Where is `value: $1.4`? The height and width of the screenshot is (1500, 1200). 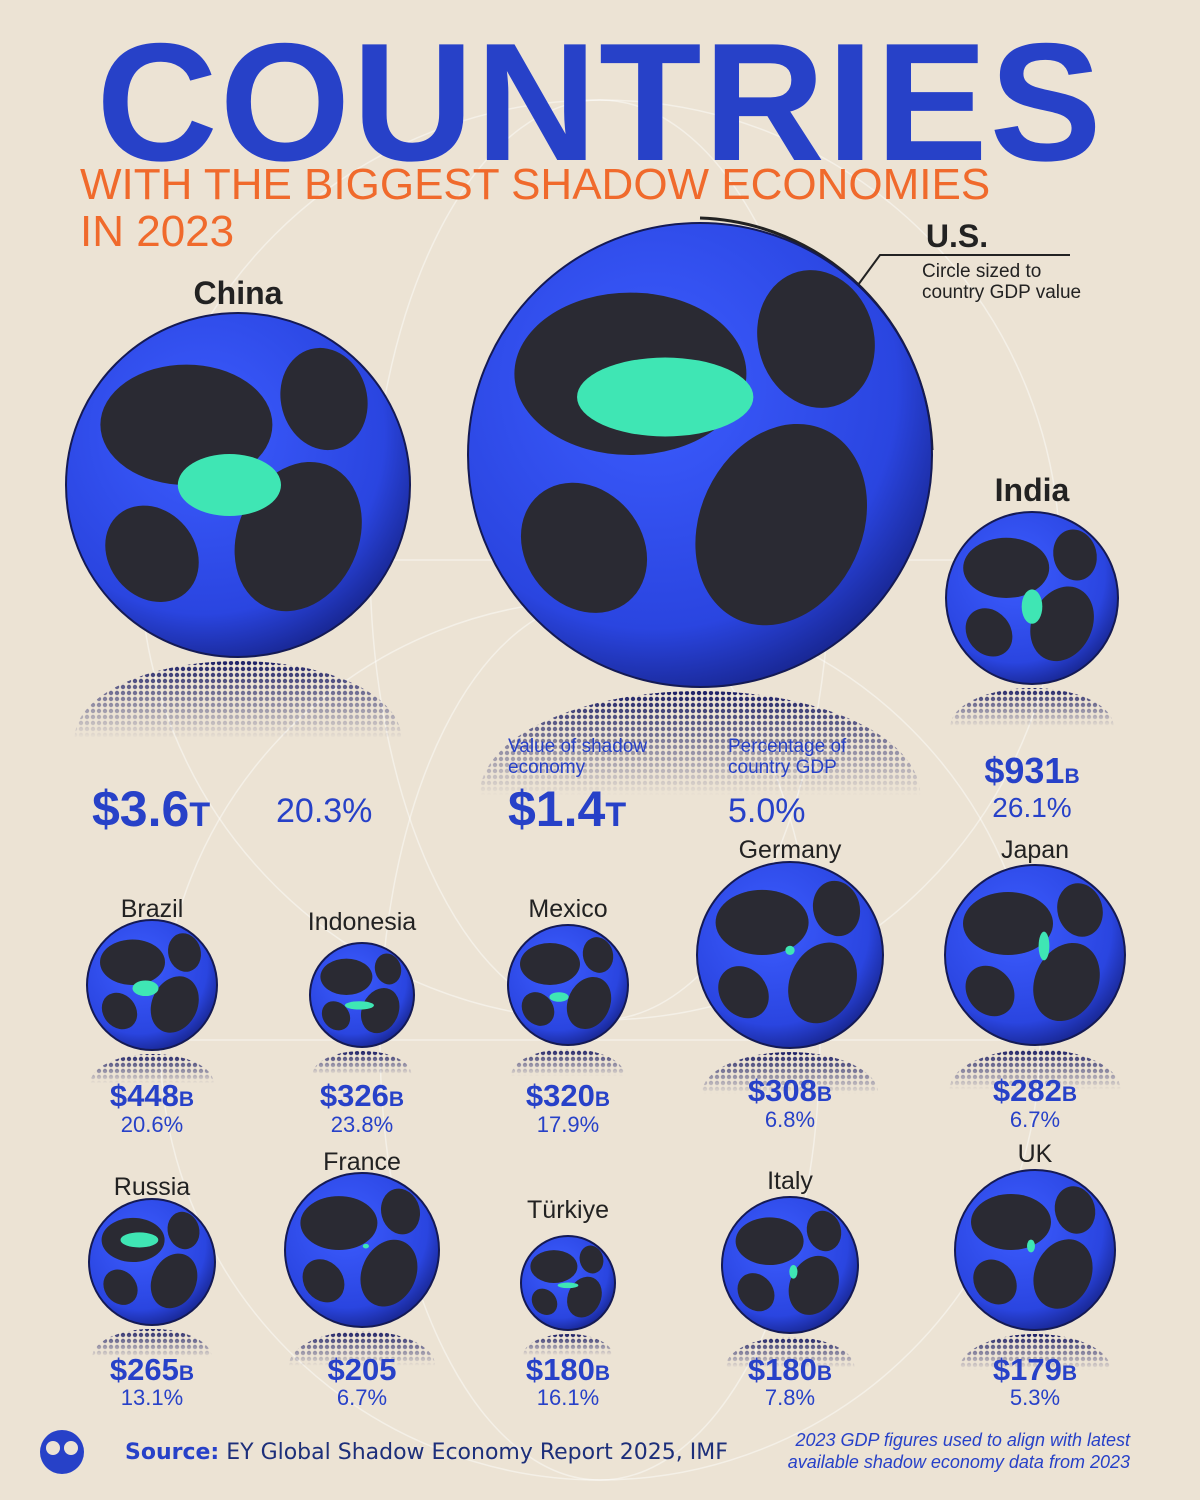
value: $1.4 is located at coordinates (557, 809).